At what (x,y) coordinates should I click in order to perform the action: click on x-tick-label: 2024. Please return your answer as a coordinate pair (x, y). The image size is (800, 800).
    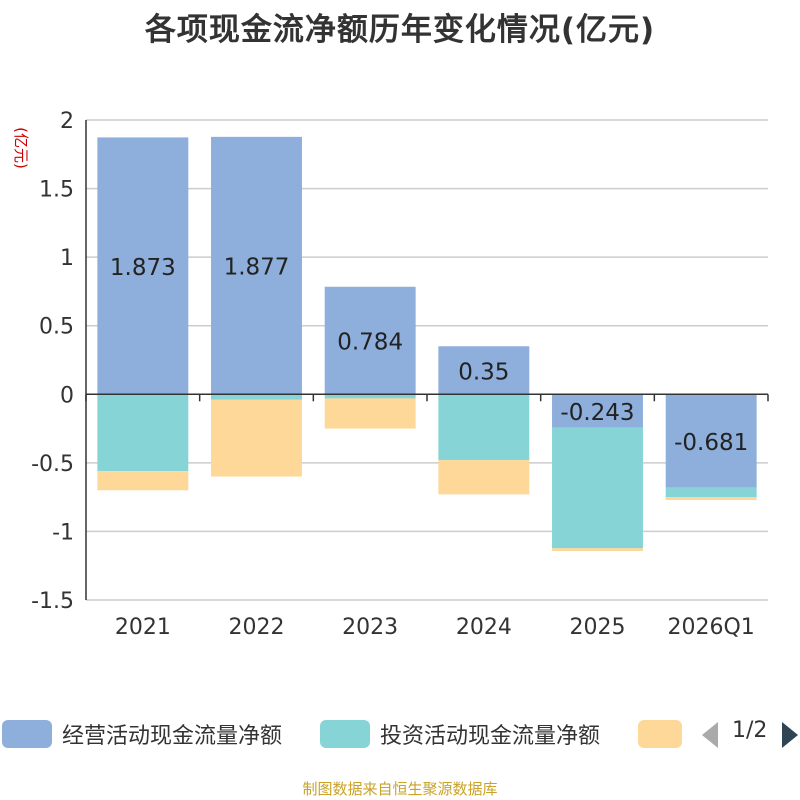
    Looking at the image, I should click on (484, 627).